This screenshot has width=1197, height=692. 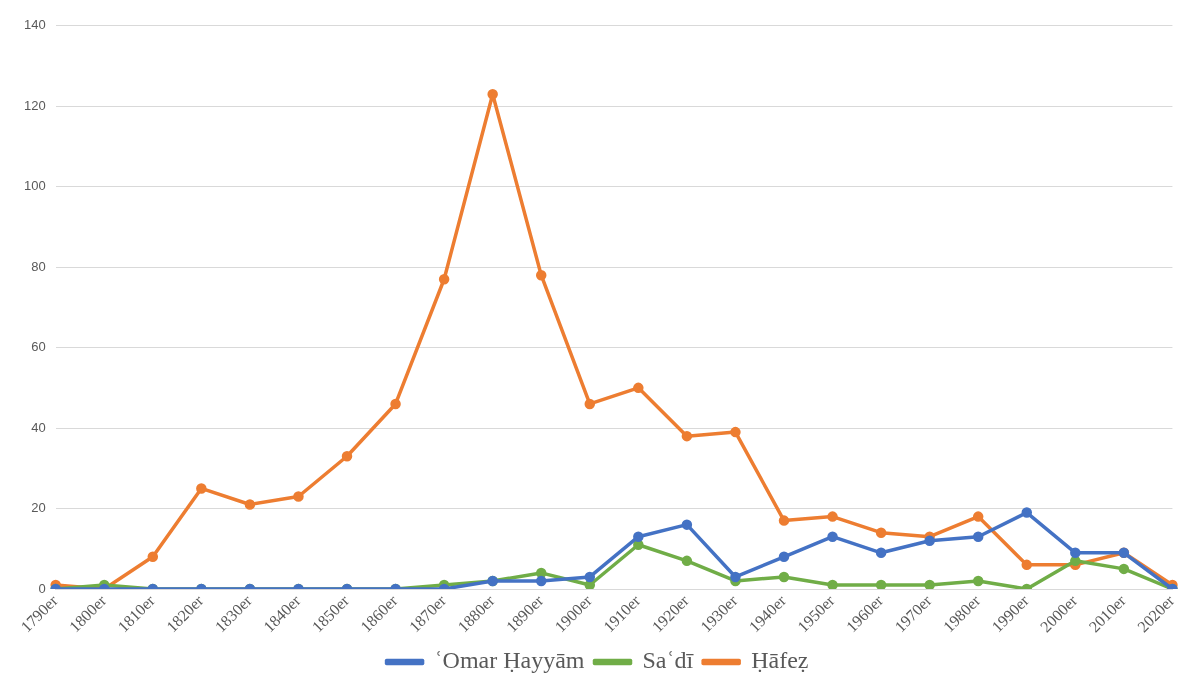 I want to click on y-tick-label: 140, so click(x=34, y=25).